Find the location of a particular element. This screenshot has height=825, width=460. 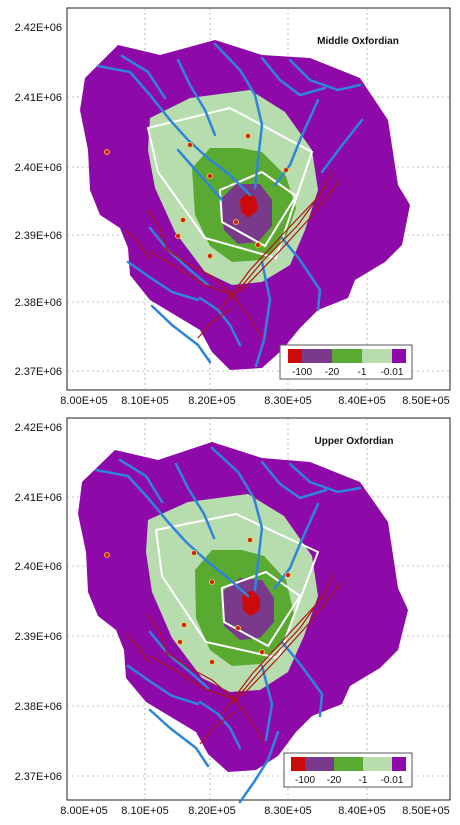

panel-title: Middle Oxfordian is located at coordinates (358, 41).